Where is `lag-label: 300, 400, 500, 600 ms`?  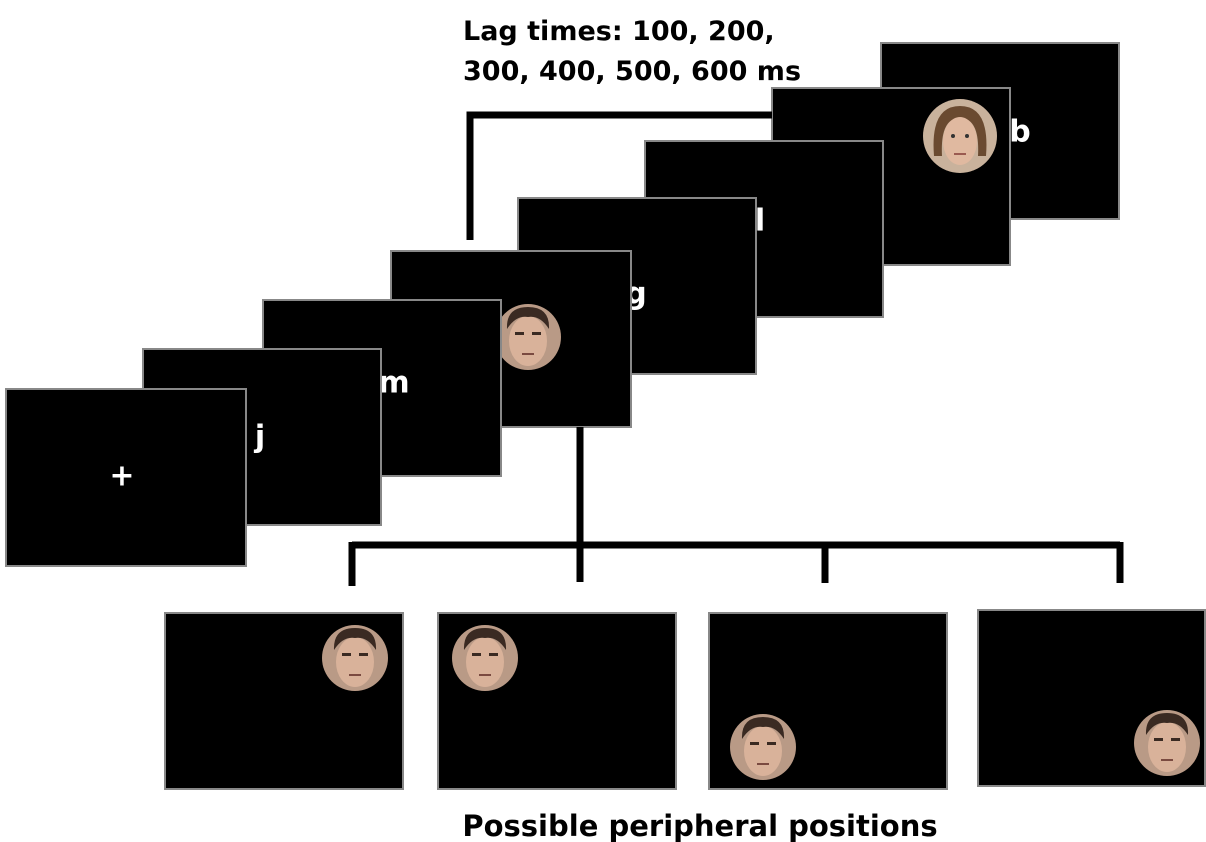 lag-label: 300, 400, 500, 600 ms is located at coordinates (632, 71).